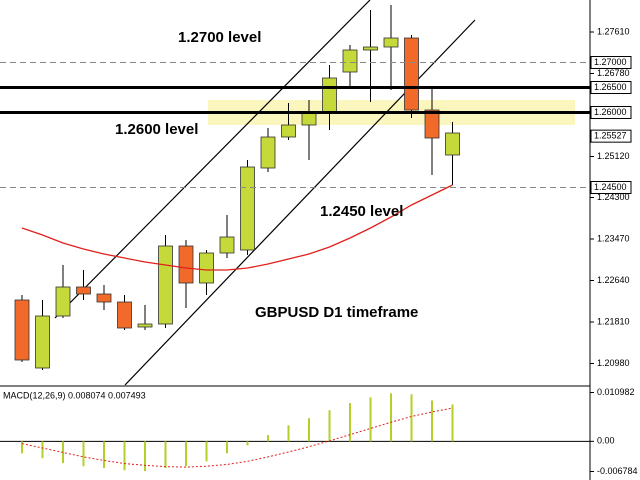 The height and width of the screenshot is (480, 640). What do you see at coordinates (613, 31) in the screenshot?
I see `y-tick-label: 1.27610` at bounding box center [613, 31].